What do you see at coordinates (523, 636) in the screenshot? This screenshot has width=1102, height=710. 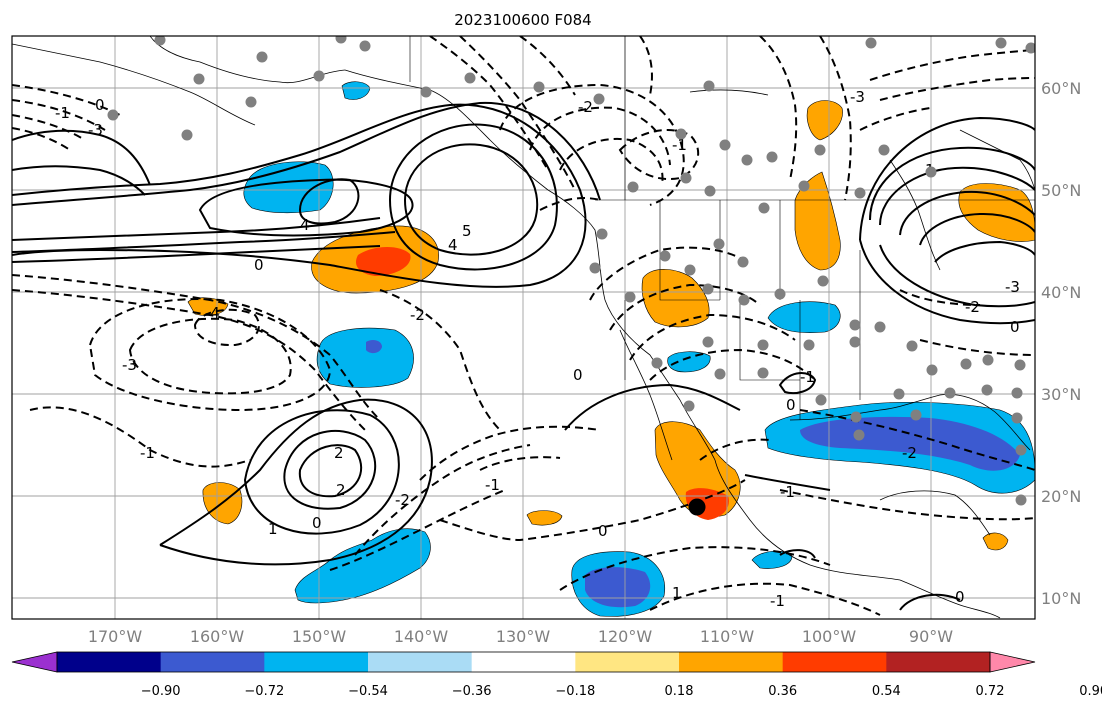 I see `longitude-label: 130°W` at bounding box center [523, 636].